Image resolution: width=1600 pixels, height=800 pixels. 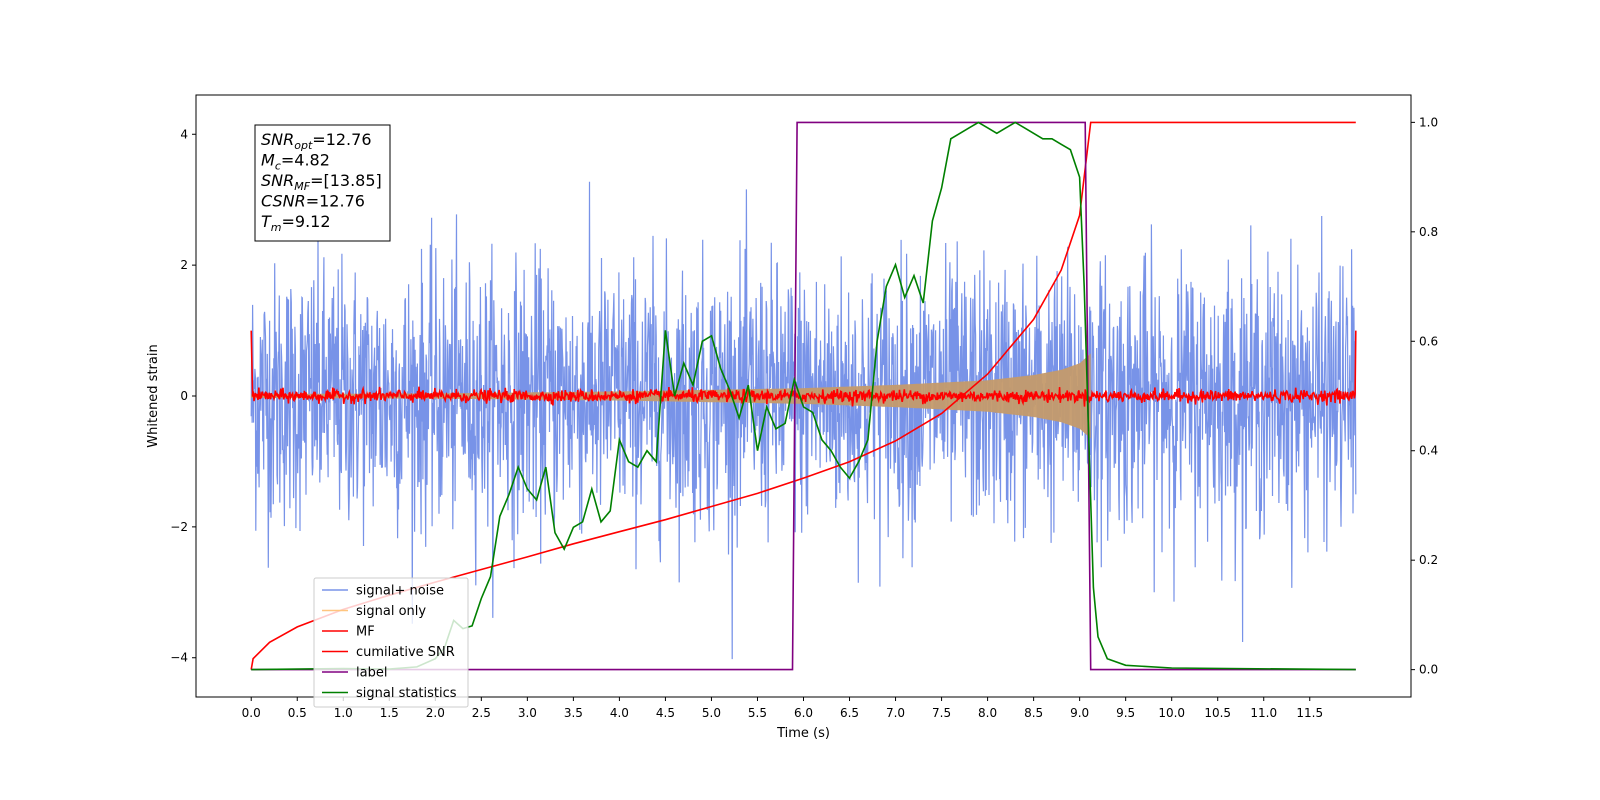 I want to click on x-tick-label: 8.5, so click(x=1033, y=713).